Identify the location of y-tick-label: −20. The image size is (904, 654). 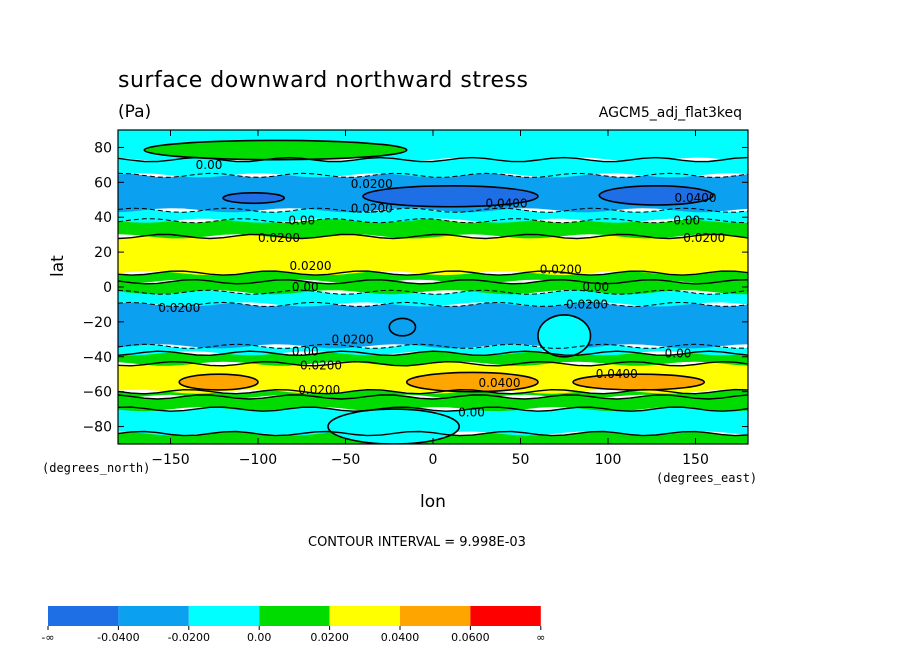
(97, 323).